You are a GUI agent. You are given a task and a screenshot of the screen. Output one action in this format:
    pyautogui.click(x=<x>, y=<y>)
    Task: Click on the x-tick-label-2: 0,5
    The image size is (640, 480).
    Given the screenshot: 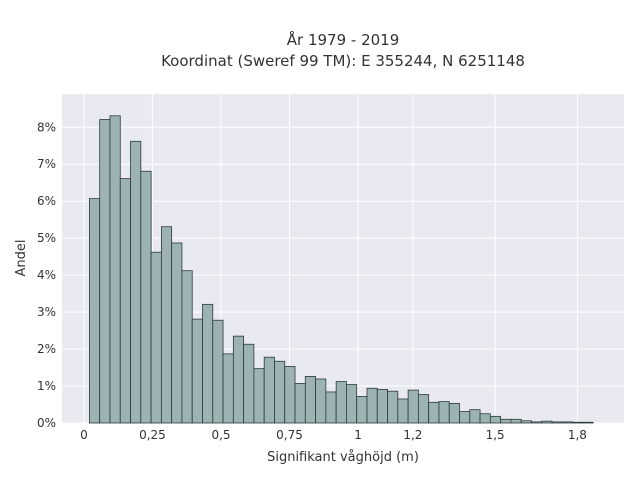 What is the action you would take?
    pyautogui.click(x=220, y=435)
    